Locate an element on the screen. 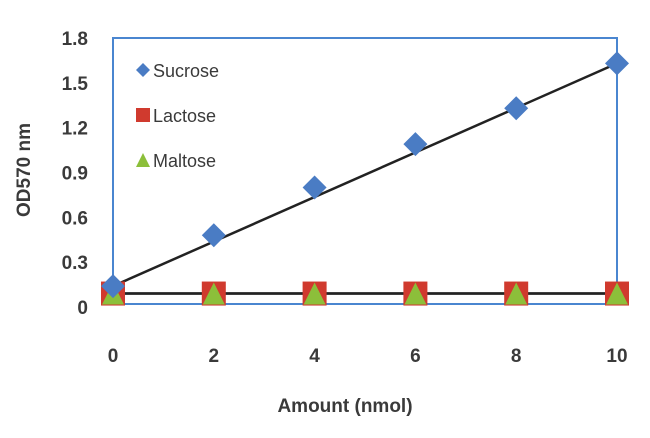 The width and height of the screenshot is (650, 438). y-tick-label: 0 is located at coordinates (82, 308).